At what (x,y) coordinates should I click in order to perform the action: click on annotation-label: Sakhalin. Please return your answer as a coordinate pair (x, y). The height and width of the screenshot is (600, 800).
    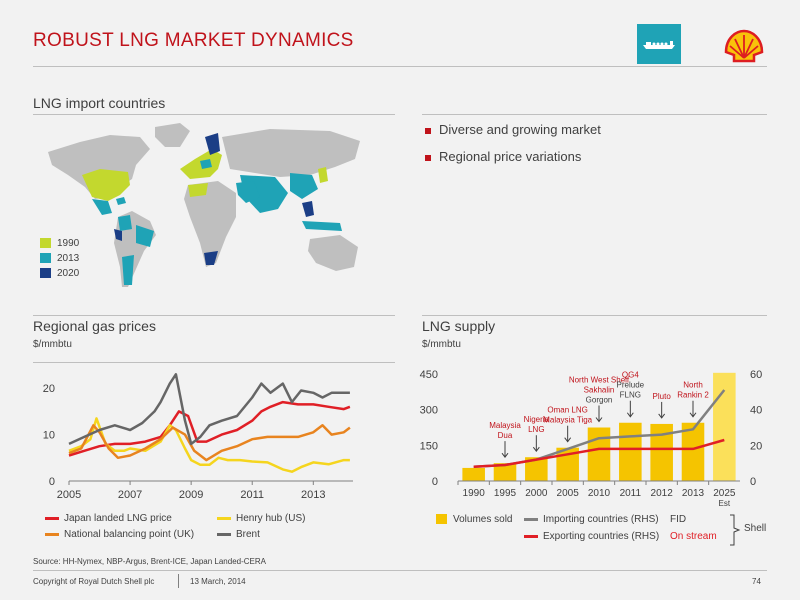
    Looking at the image, I should click on (599, 390).